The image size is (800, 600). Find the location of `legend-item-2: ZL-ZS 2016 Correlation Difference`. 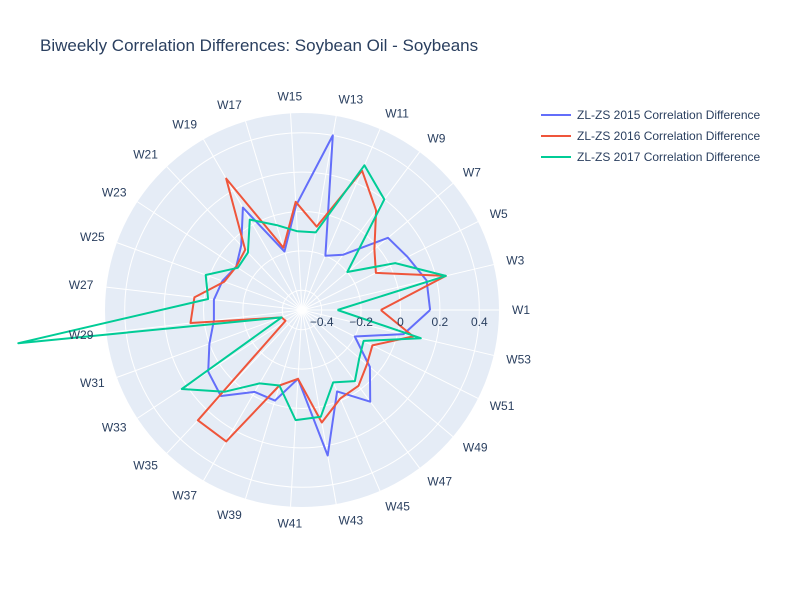

legend-item-2: ZL-ZS 2016 Correlation Difference is located at coordinates (651, 136).